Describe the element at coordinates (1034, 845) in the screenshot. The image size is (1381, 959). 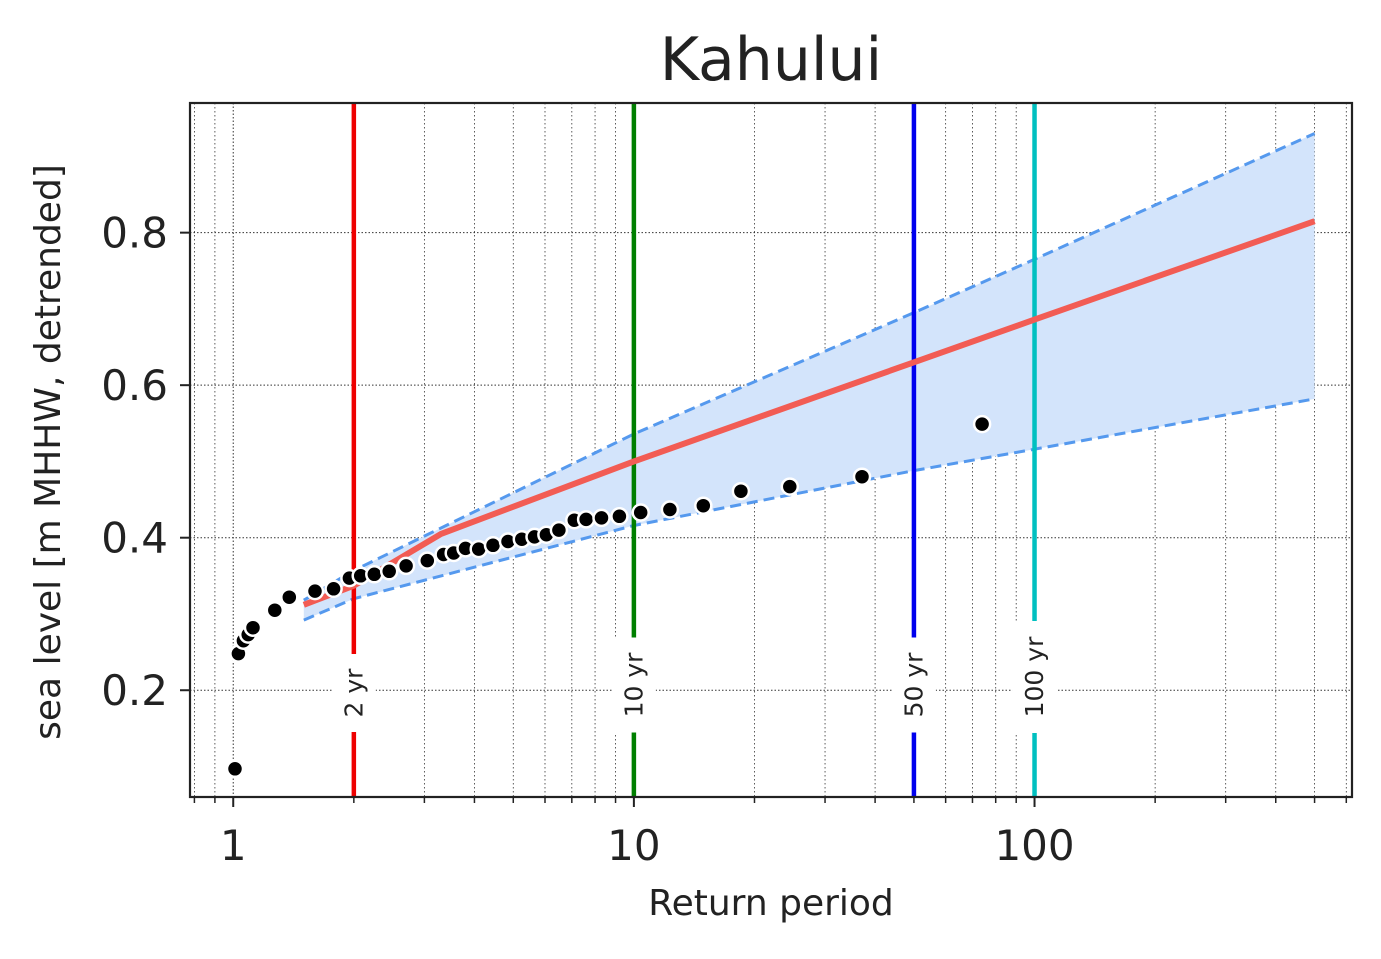
I see `x-tick-label: 100` at that location.